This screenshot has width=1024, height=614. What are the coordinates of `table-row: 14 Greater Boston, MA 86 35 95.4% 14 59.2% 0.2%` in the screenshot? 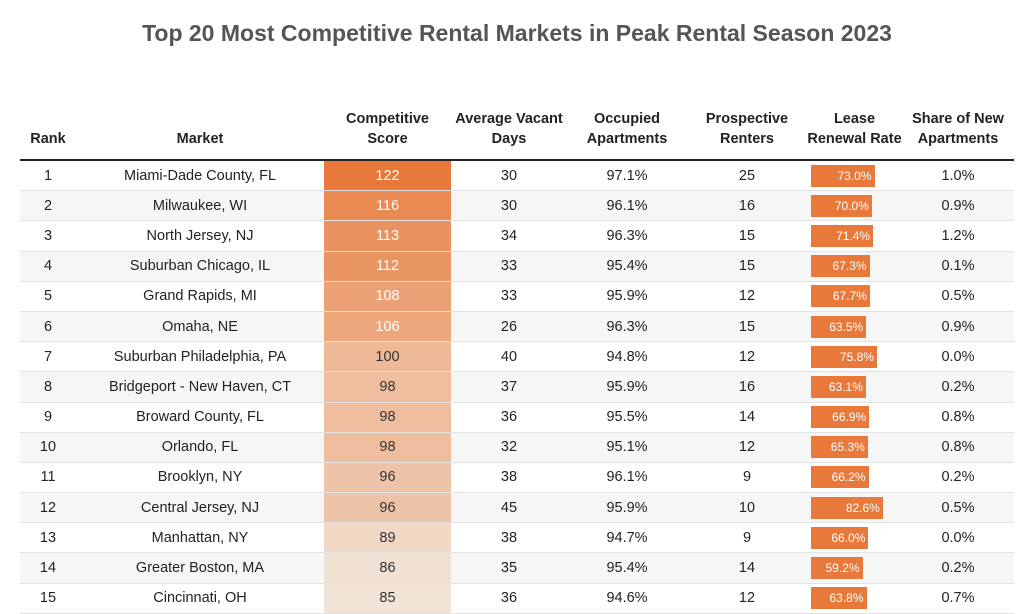 It's located at (517, 568).